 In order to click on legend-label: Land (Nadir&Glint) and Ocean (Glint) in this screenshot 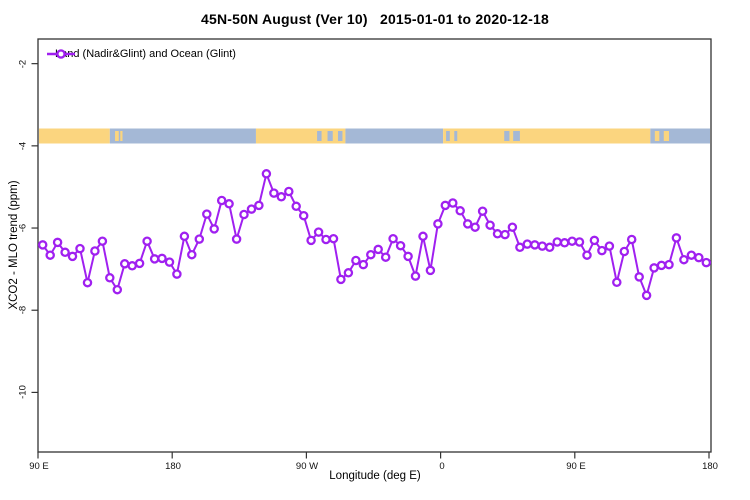, I will do `click(145, 54)`.